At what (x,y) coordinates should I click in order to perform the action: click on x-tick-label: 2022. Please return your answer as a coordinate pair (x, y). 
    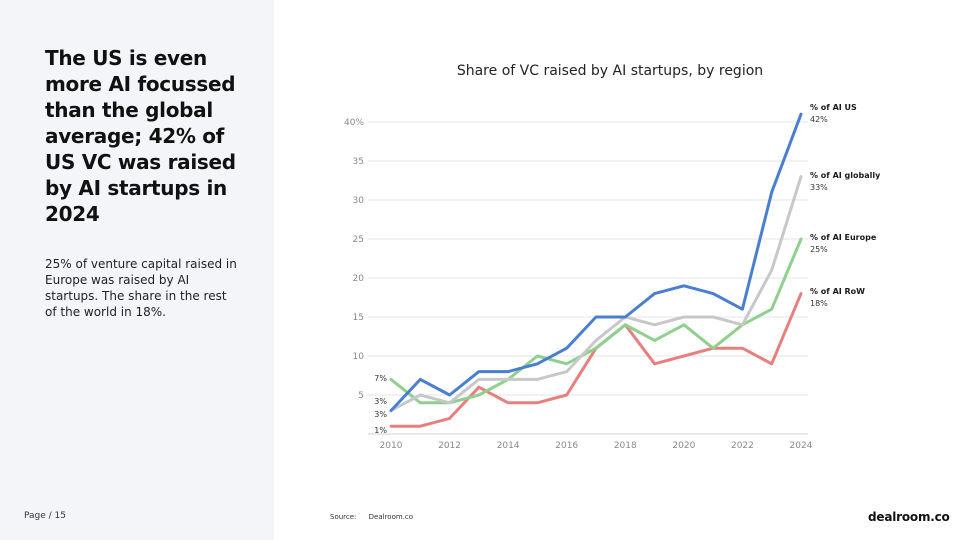
    Looking at the image, I should click on (742, 446).